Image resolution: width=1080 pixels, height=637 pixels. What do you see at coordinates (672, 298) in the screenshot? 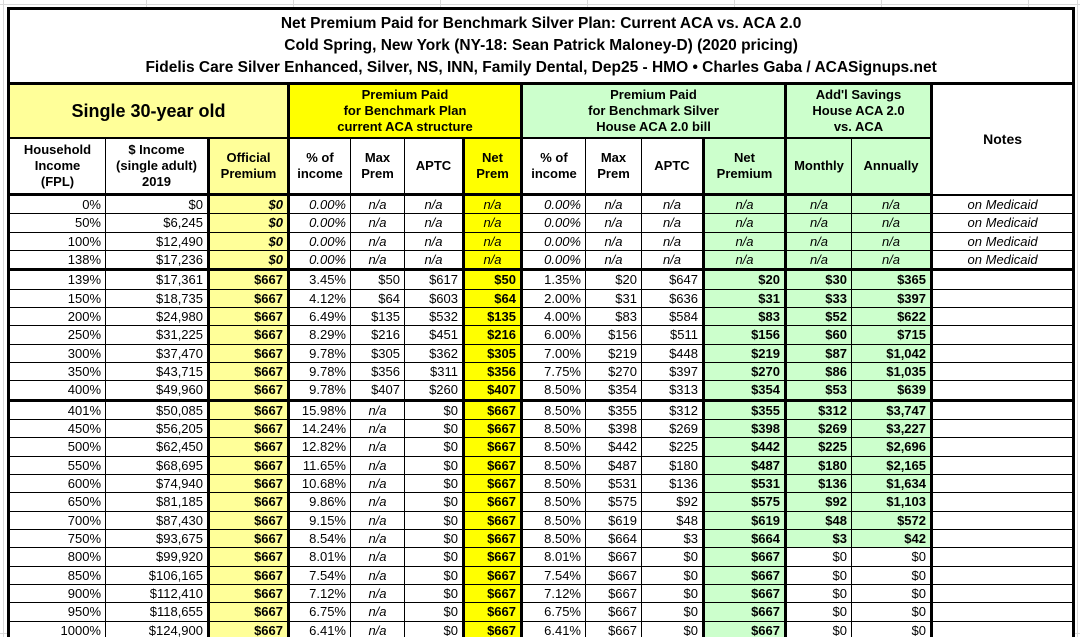
I see `cell-aca2-aptc: $636` at bounding box center [672, 298].